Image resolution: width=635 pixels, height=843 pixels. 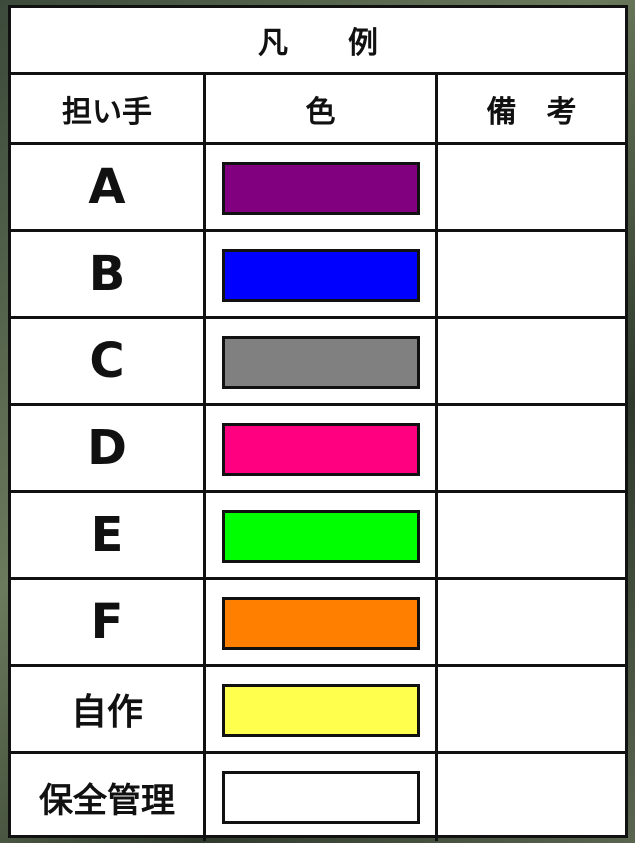 What do you see at coordinates (108, 362) in the screenshot?
I see `row-label: C` at bounding box center [108, 362].